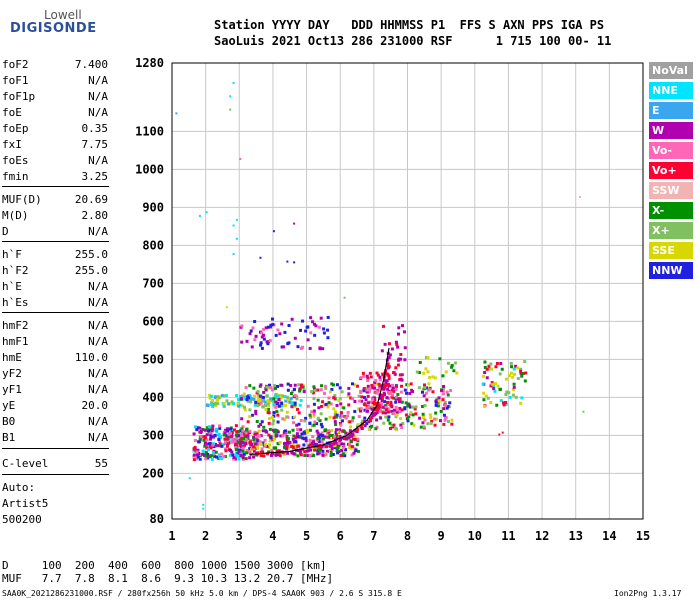 The height and width of the screenshot is (600, 700). What do you see at coordinates (671, 250) in the screenshot?
I see `legend-item-sse: SSE` at bounding box center [671, 250].